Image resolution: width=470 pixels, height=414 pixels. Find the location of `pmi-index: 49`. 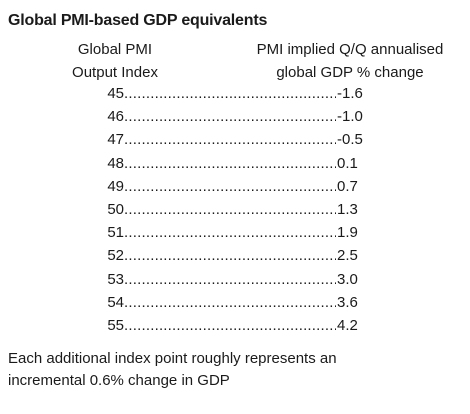

pmi-index: 49 is located at coordinates (115, 186).